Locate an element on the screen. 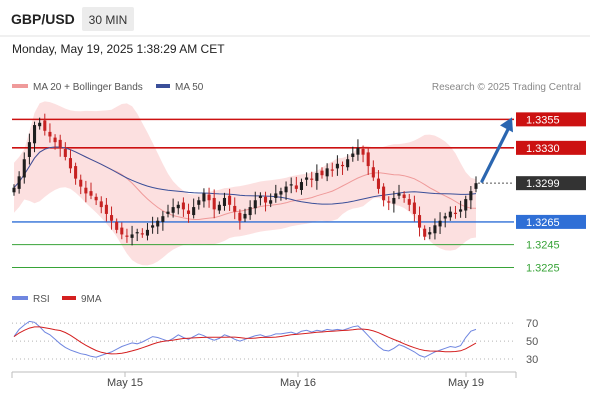  rsi-line is located at coordinates (245, 339).